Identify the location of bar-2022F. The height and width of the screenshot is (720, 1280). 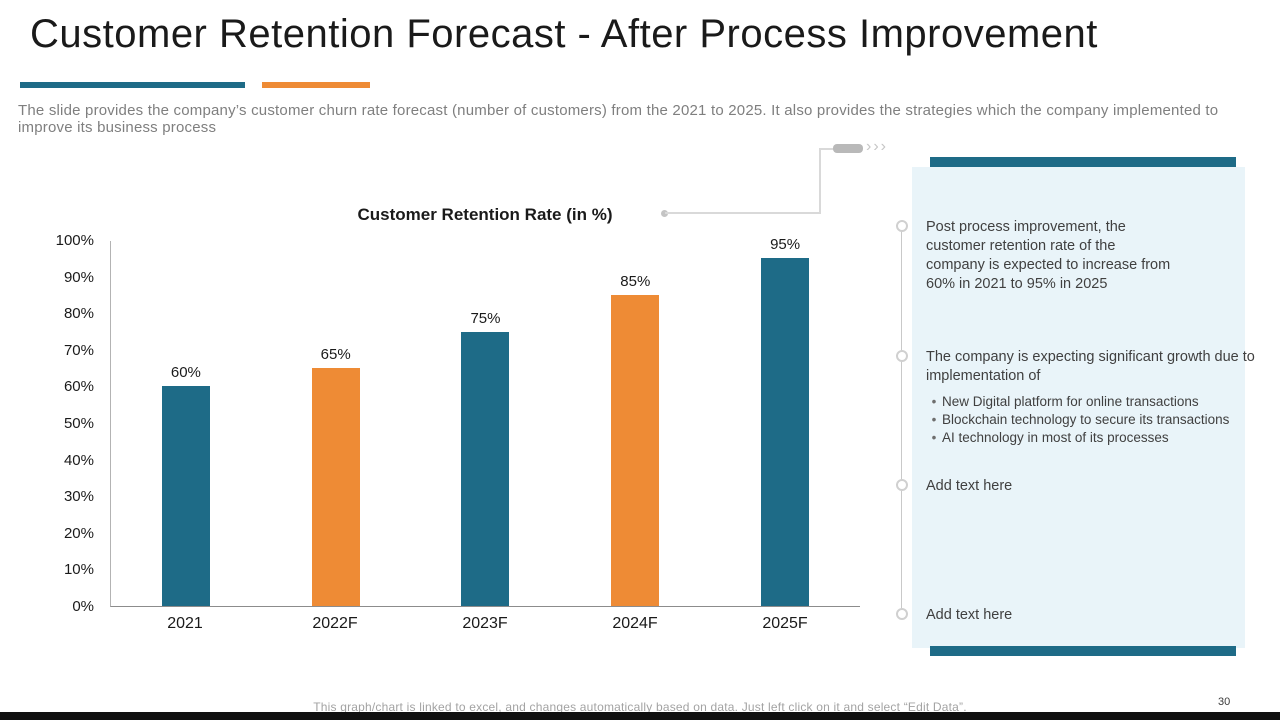
(335, 487).